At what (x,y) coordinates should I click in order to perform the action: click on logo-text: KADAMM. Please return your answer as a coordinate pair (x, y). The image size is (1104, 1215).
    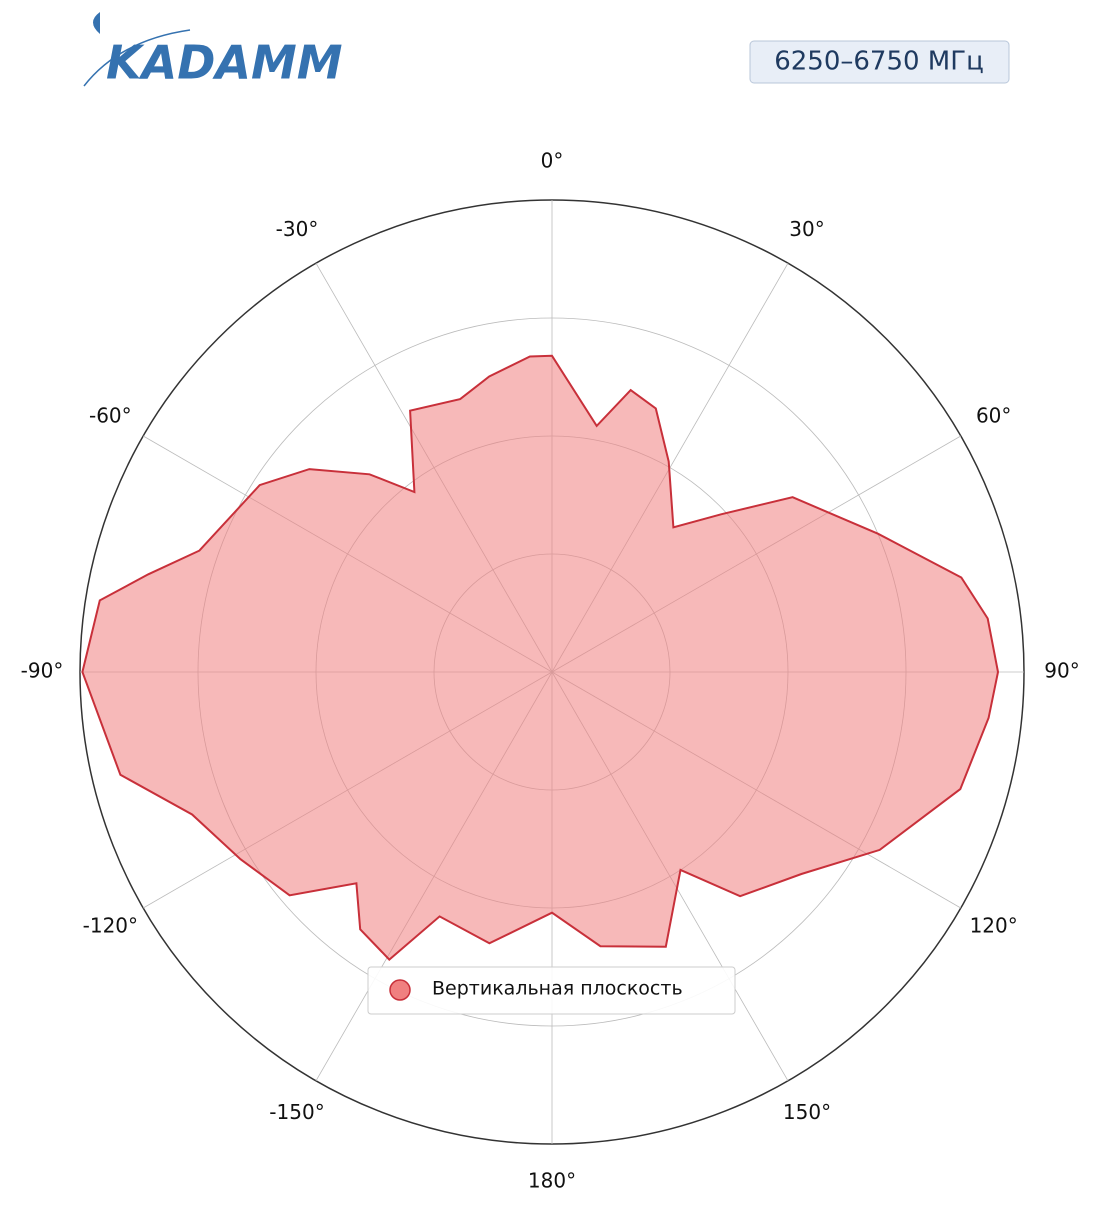
    Looking at the image, I should click on (224, 63).